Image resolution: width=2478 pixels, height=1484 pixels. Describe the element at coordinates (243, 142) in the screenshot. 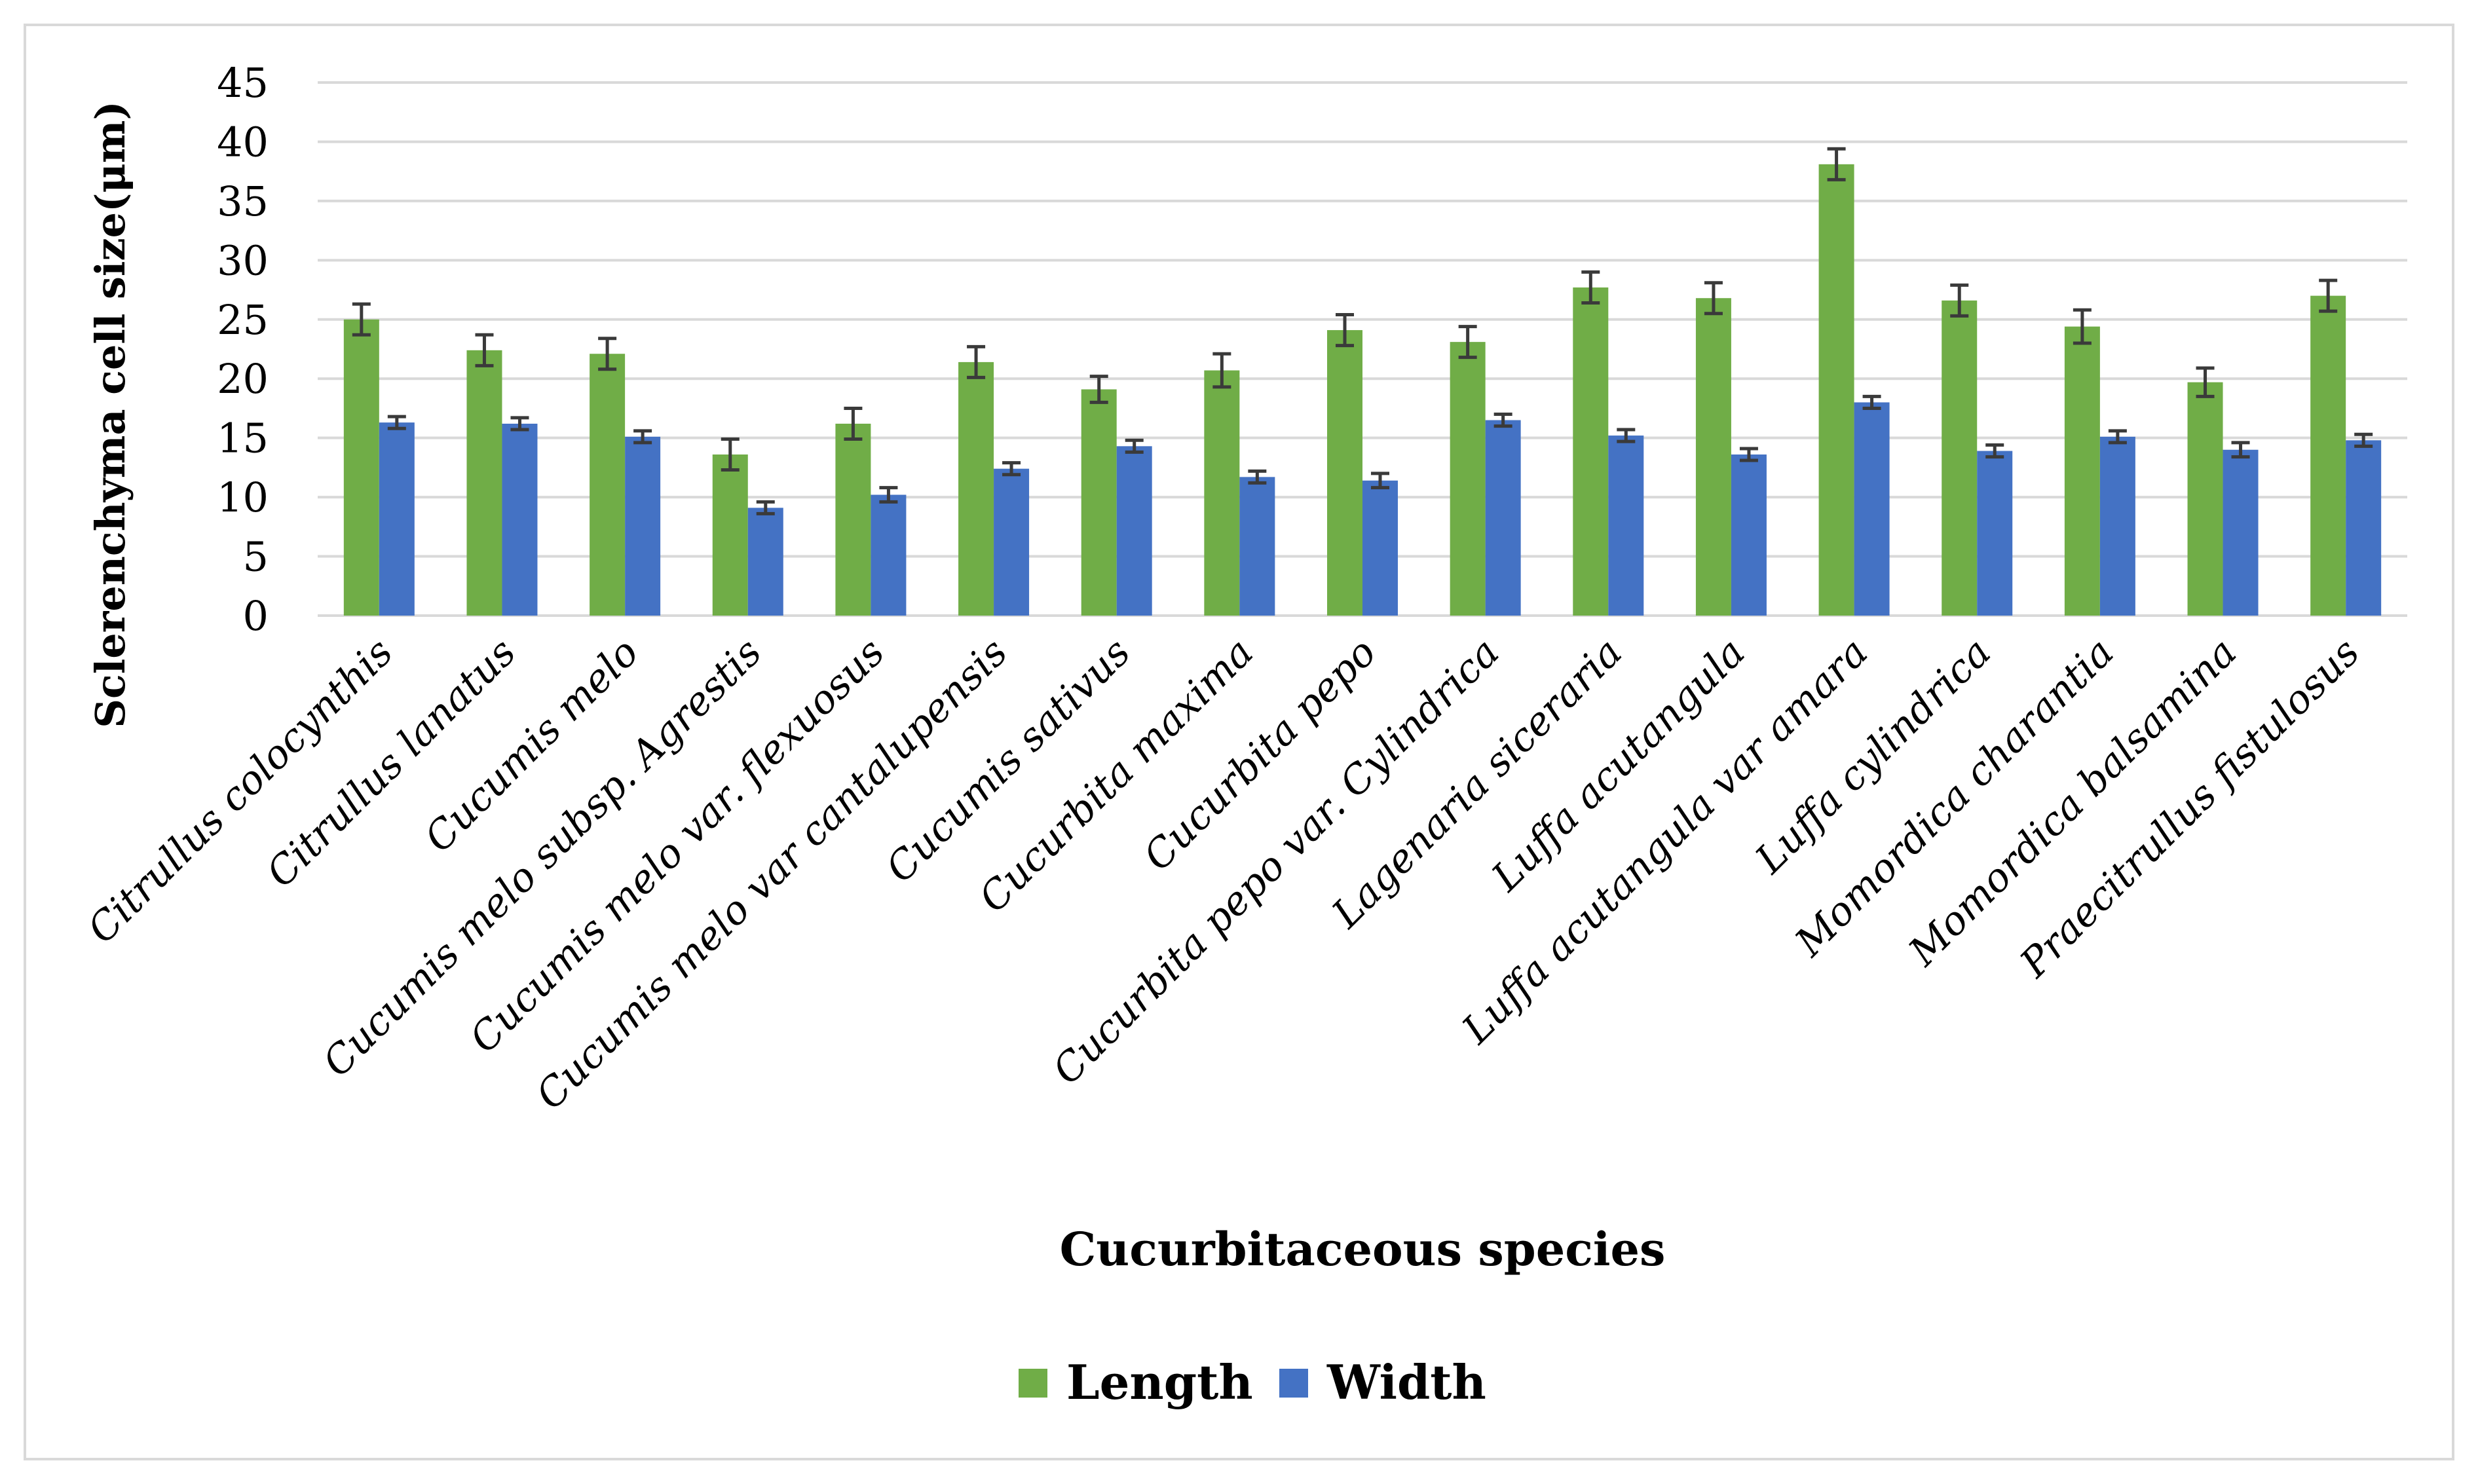

I see `y-tick-label: 40` at that location.